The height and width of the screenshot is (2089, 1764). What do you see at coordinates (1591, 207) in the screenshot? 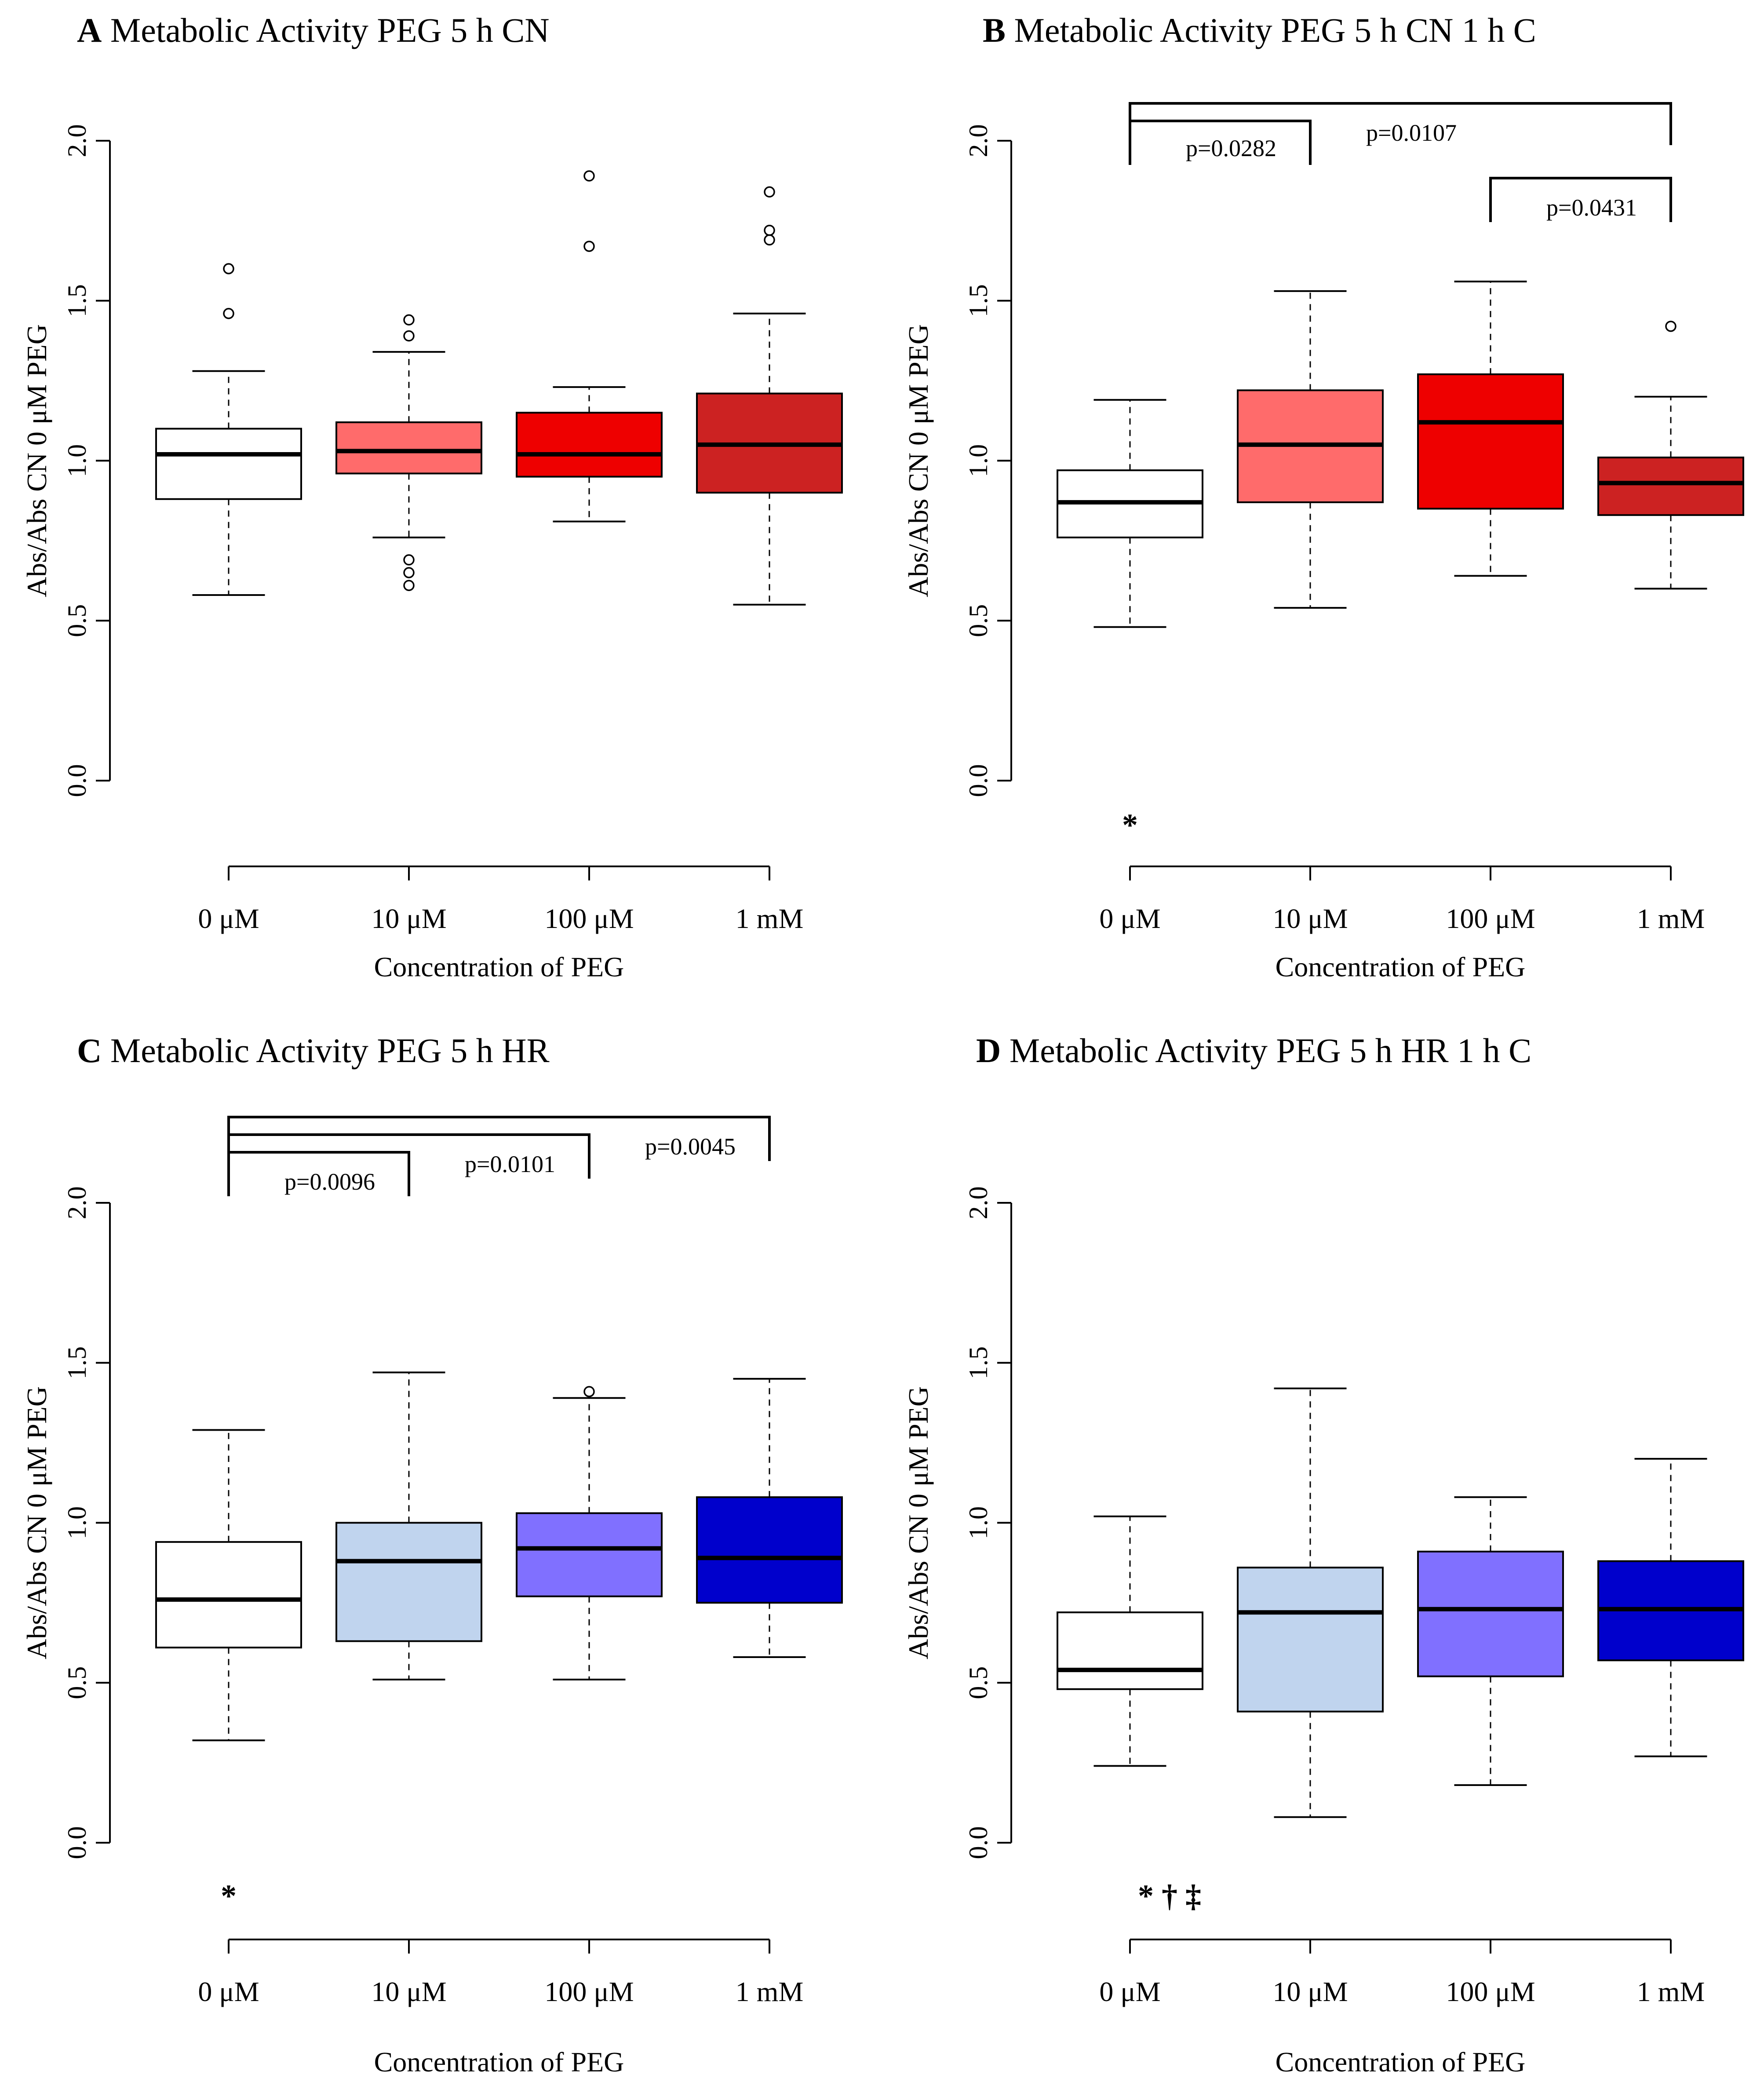
I see `p-value-label: p=0.0431` at bounding box center [1591, 207].